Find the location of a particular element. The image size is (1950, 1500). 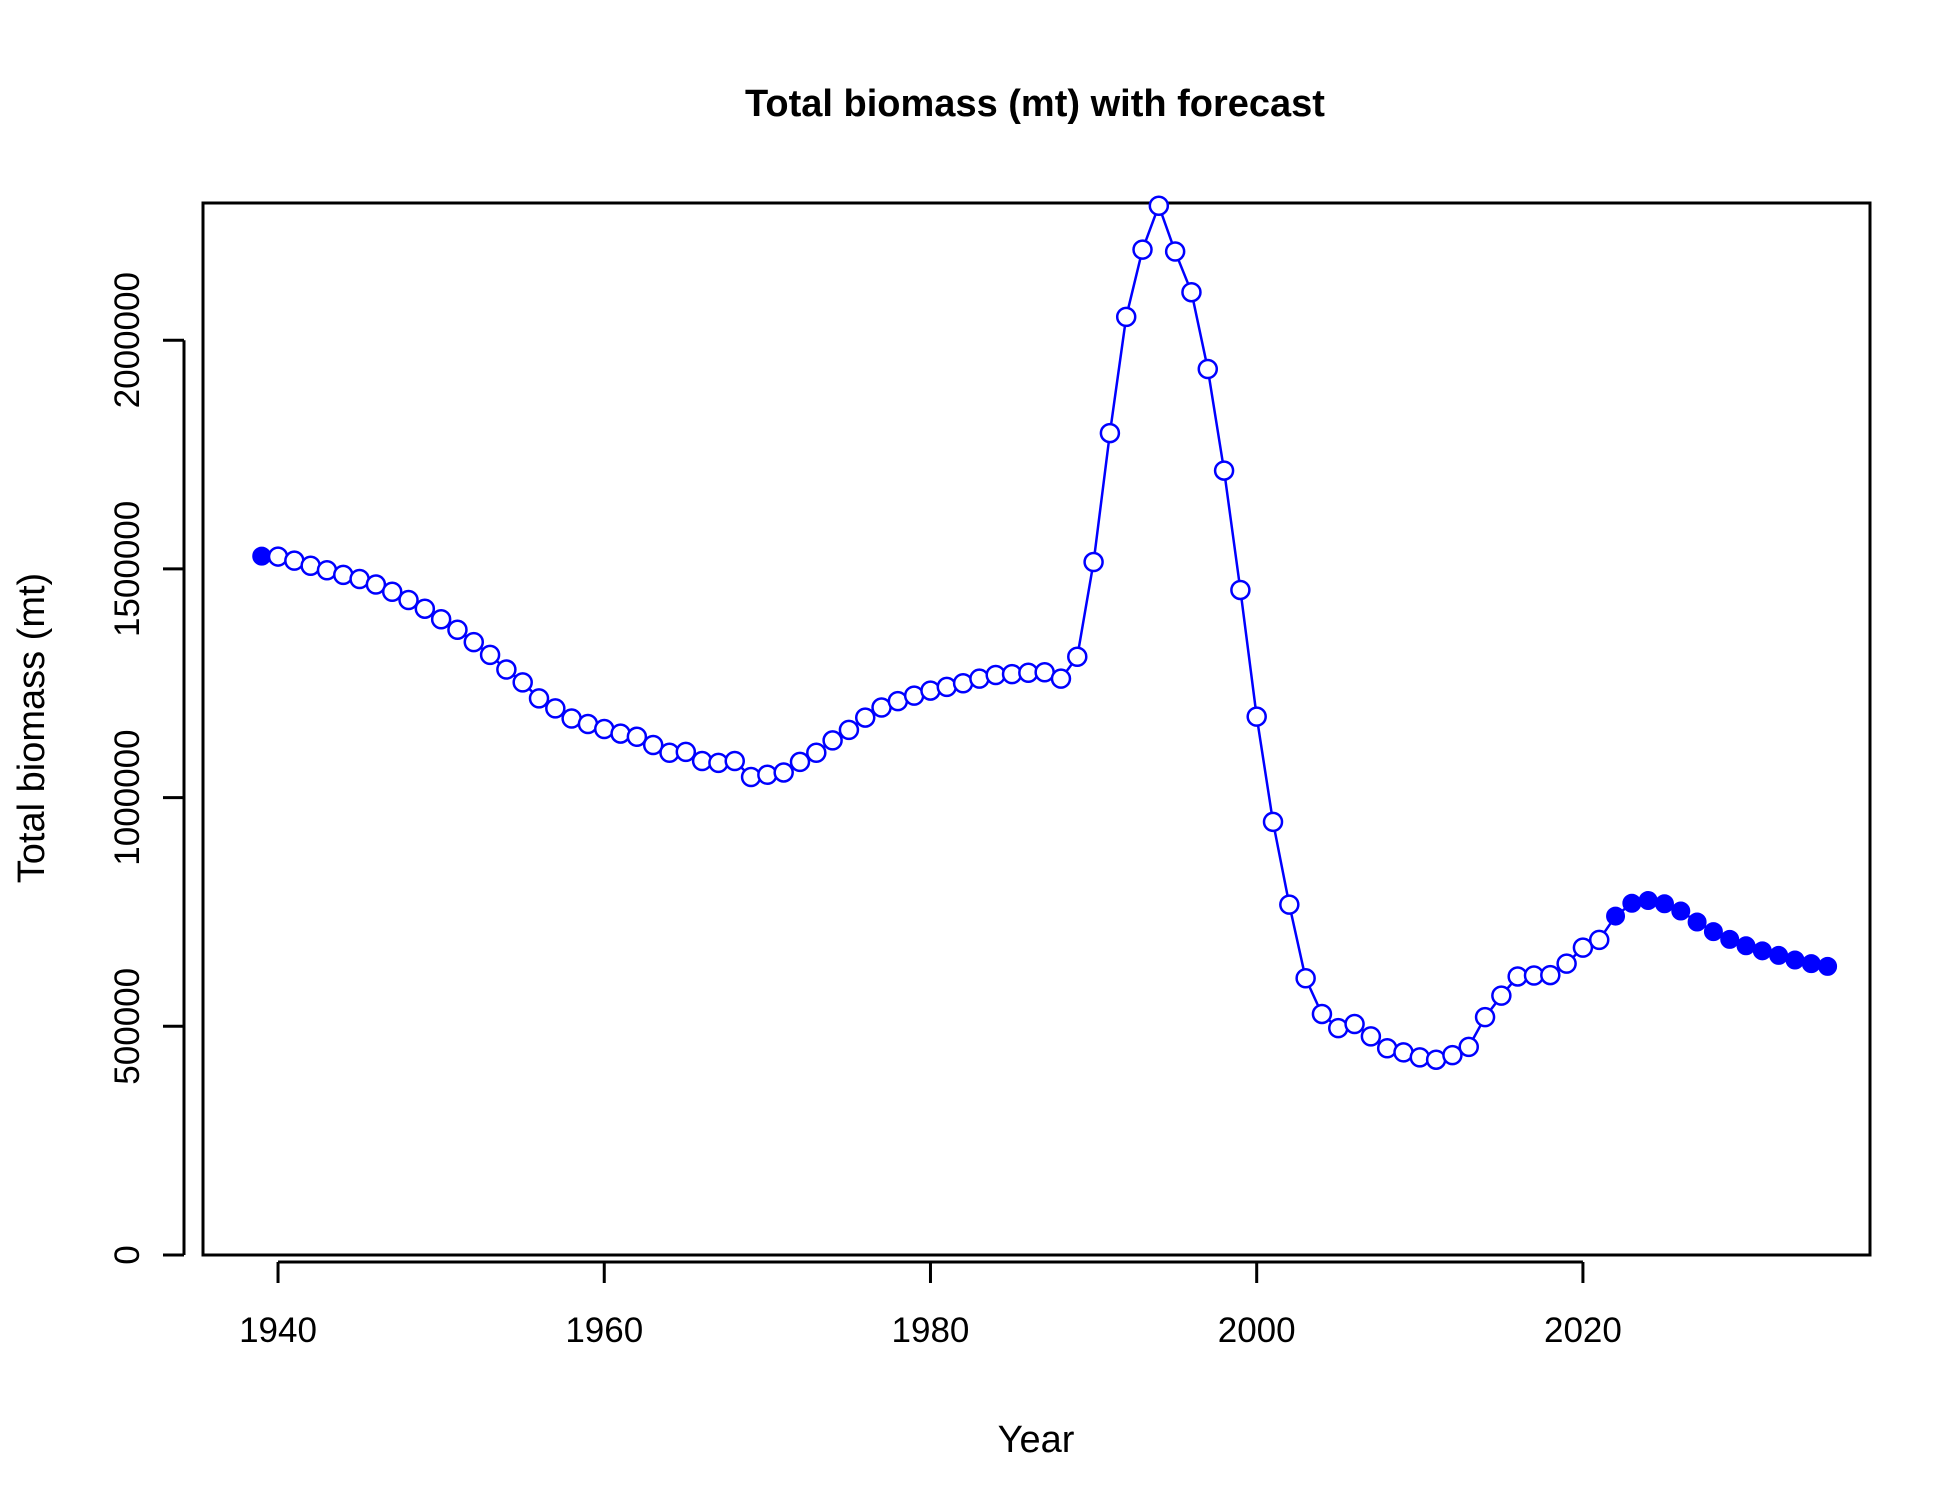

chart-title: Total biomass (mt) with forecast is located at coordinates (1035, 104).